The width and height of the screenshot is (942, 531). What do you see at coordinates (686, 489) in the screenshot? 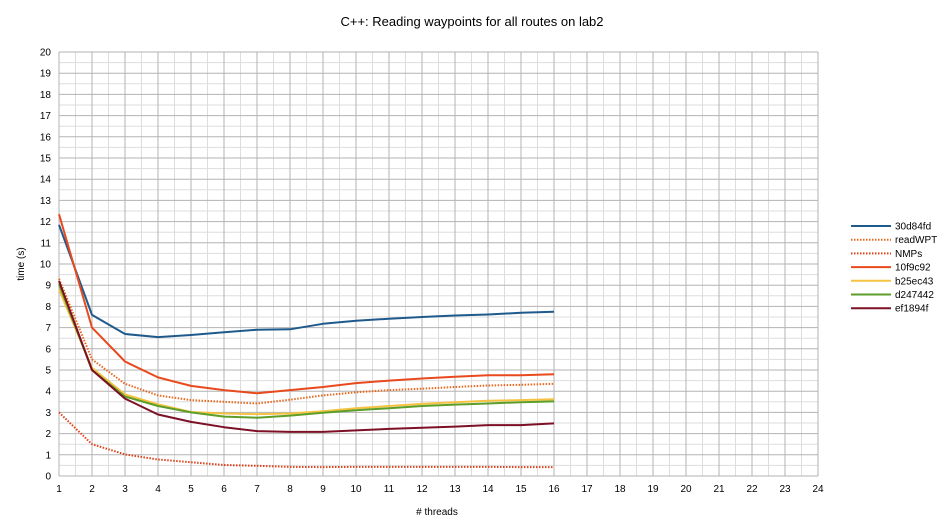
I see `x-tick-label: 20` at bounding box center [686, 489].